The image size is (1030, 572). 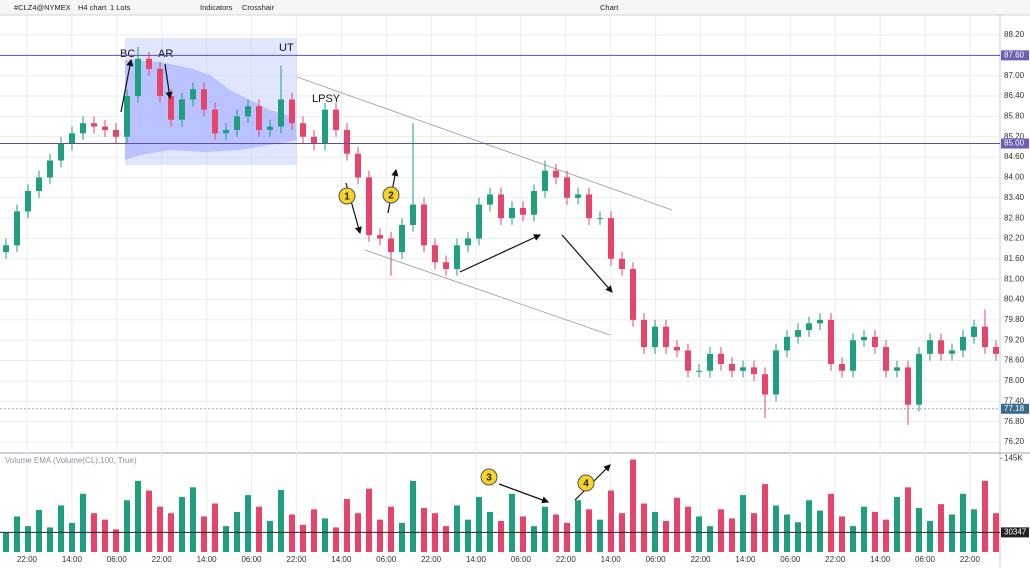 I want to click on y-tick-label: 81.60, so click(x=1014, y=258).